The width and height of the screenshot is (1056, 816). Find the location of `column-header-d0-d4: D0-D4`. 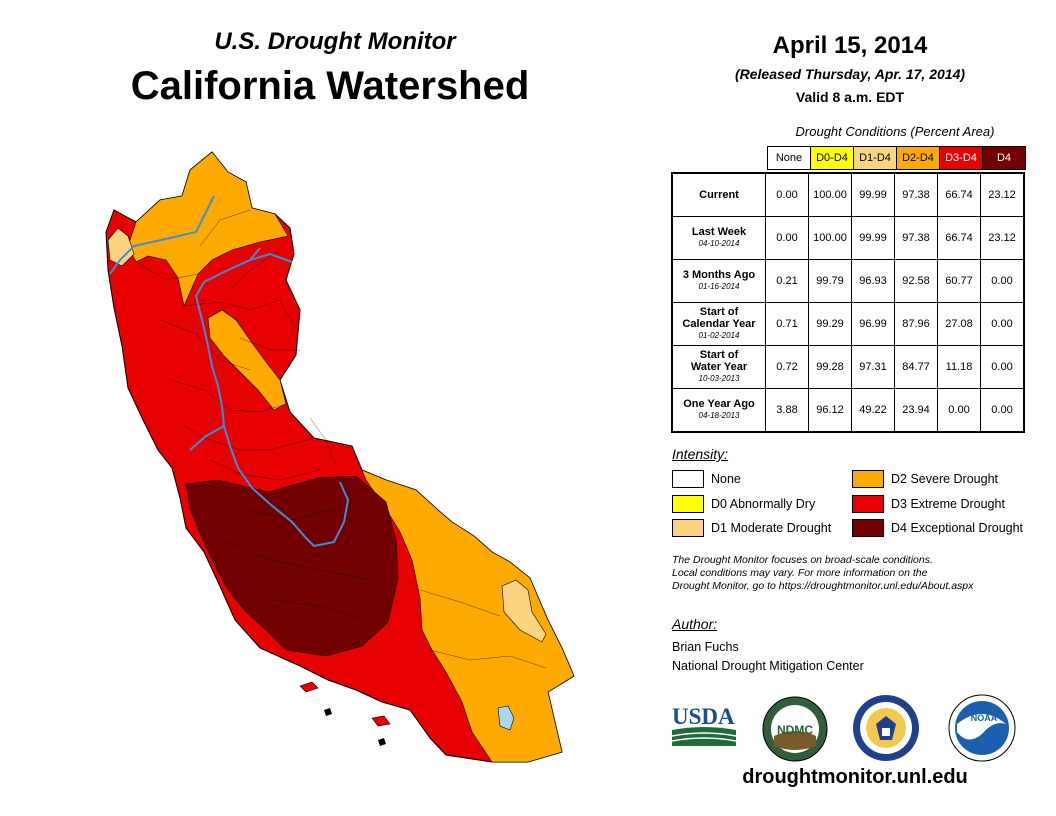

column-header-d0-d4: D0-D4 is located at coordinates (832, 158).